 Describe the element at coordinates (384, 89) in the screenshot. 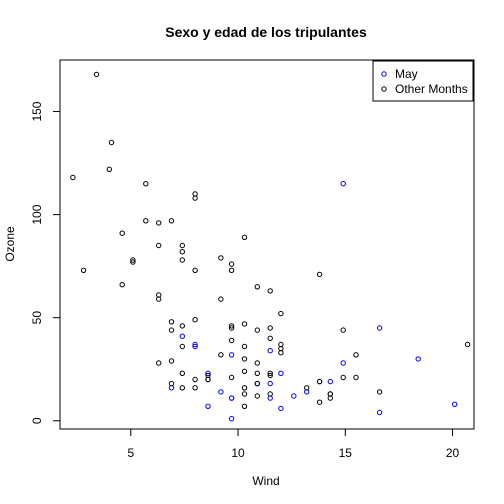

I see `legend-marker-other-months` at that location.